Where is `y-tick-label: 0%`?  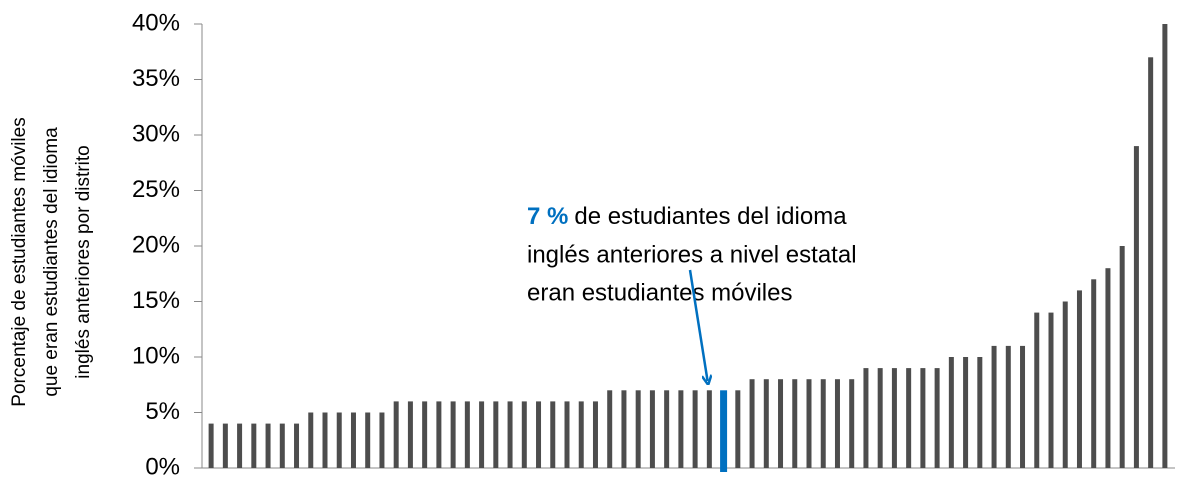
y-tick-label: 0% is located at coordinates (162, 466).